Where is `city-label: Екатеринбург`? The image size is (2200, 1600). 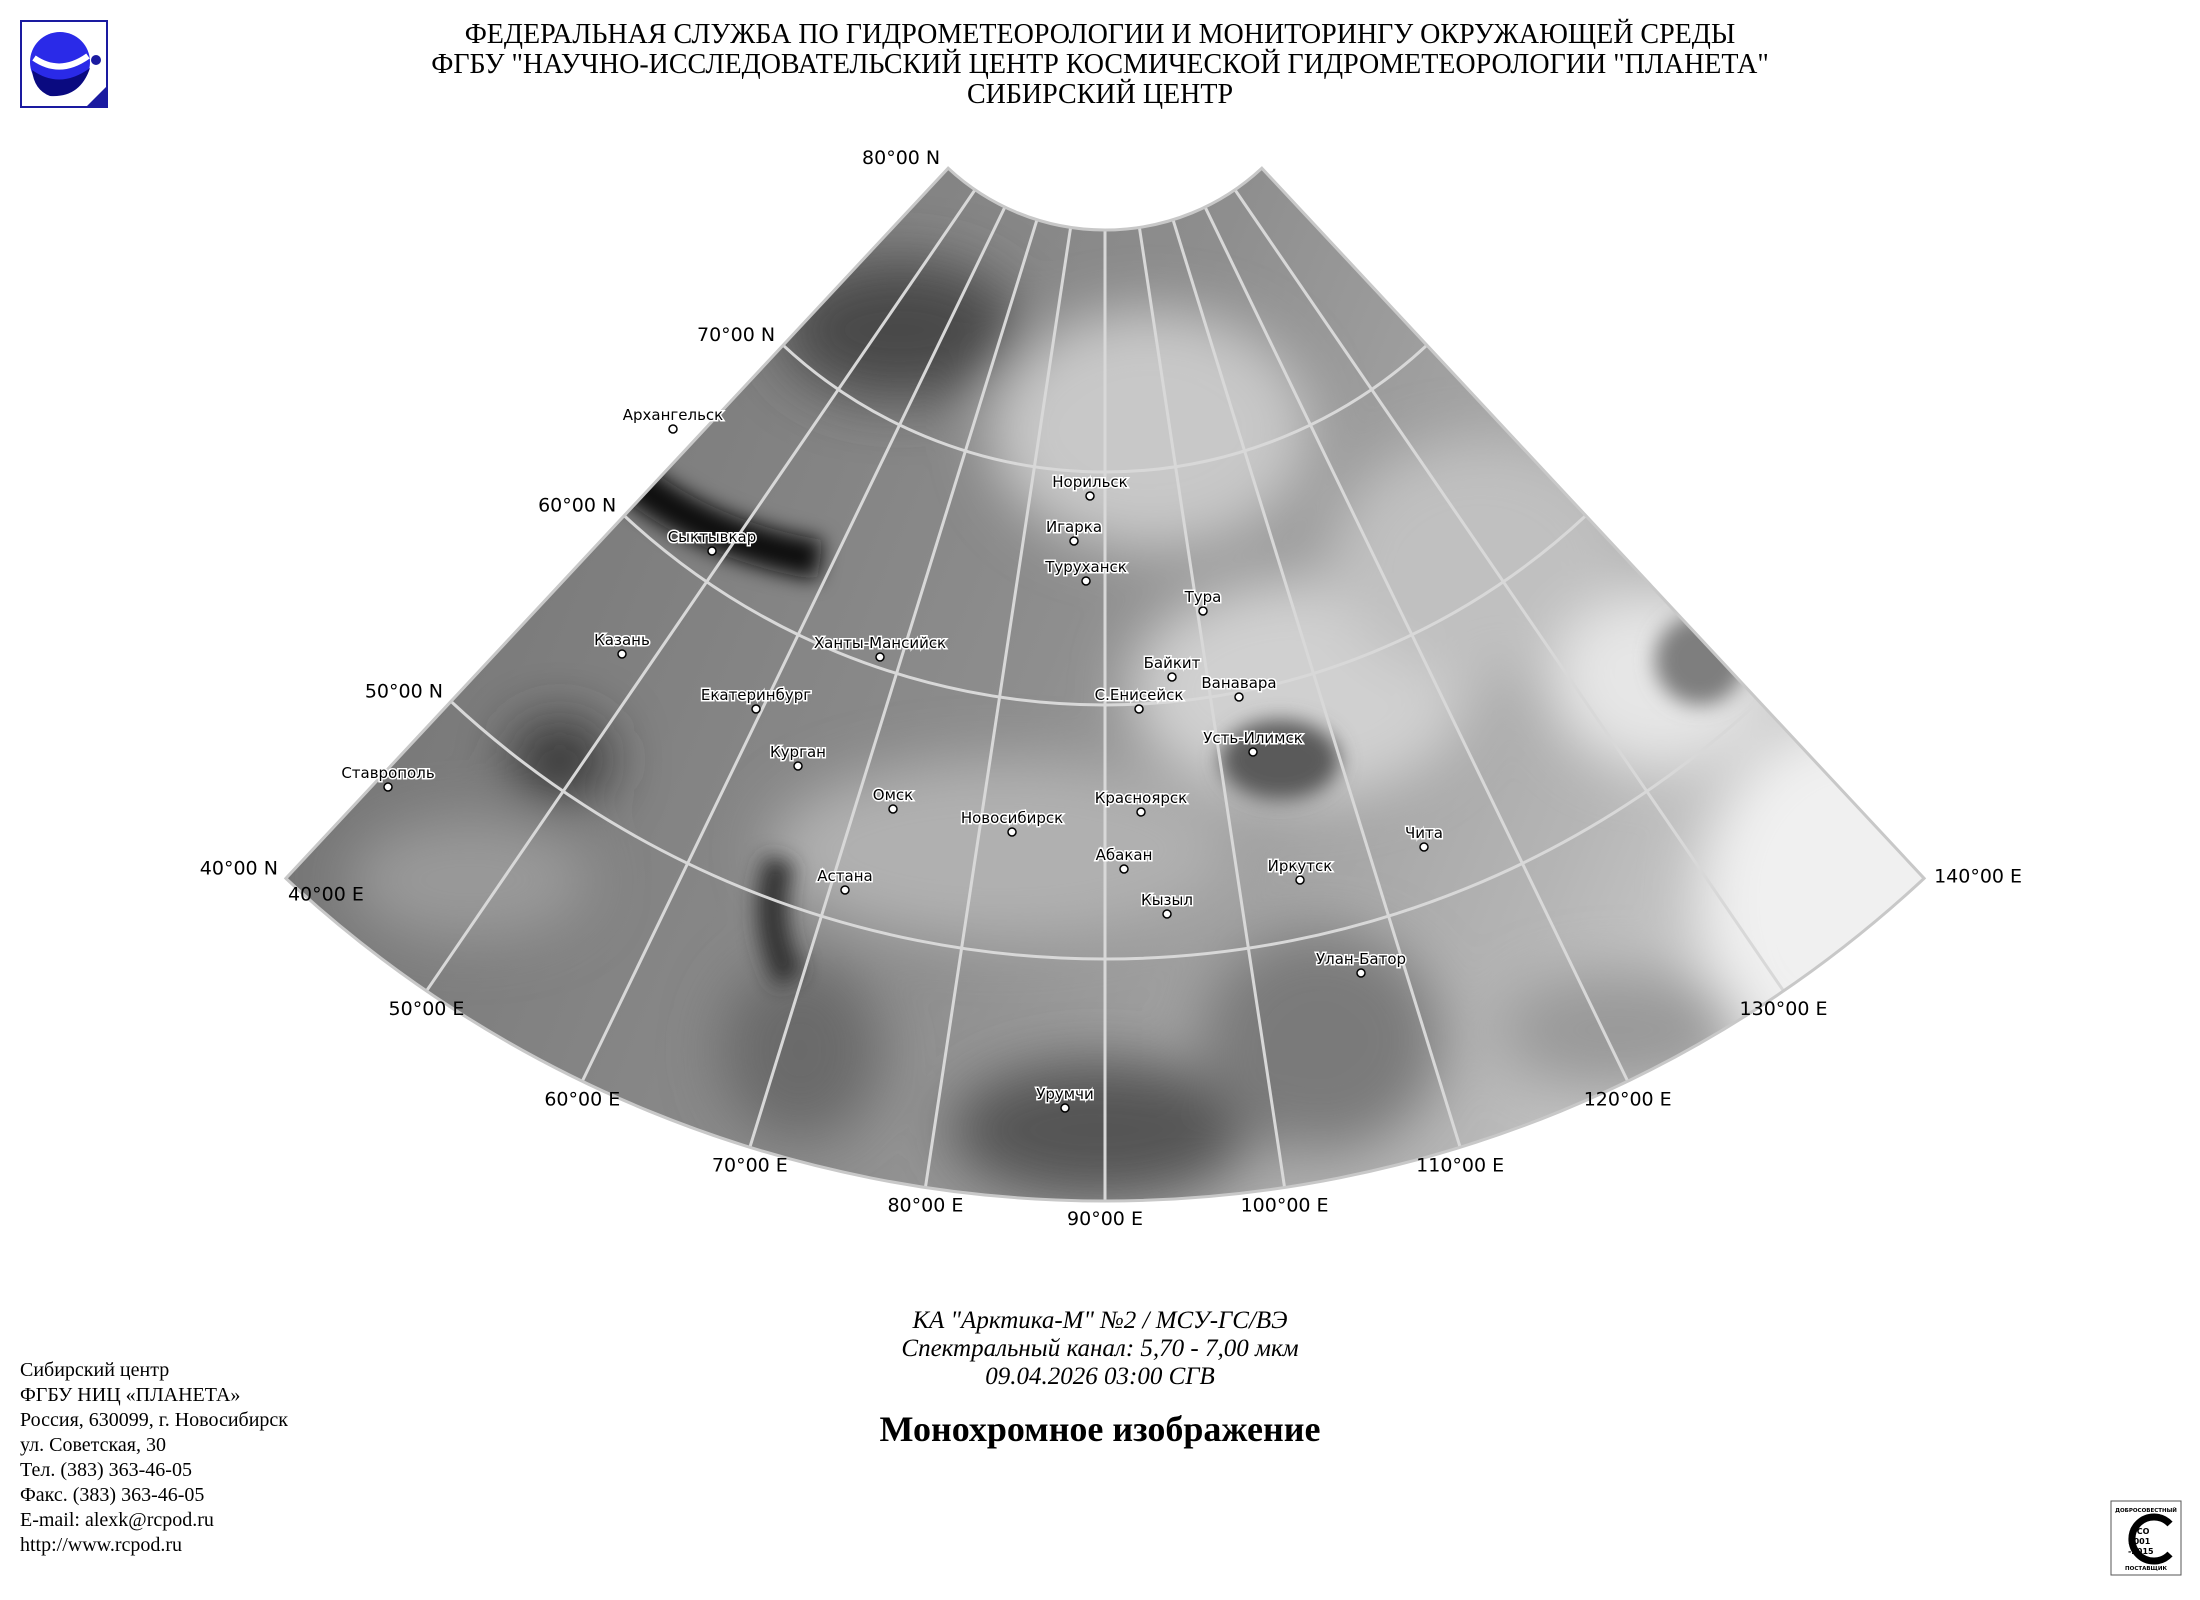
city-label: Екатеринбург is located at coordinates (756, 695).